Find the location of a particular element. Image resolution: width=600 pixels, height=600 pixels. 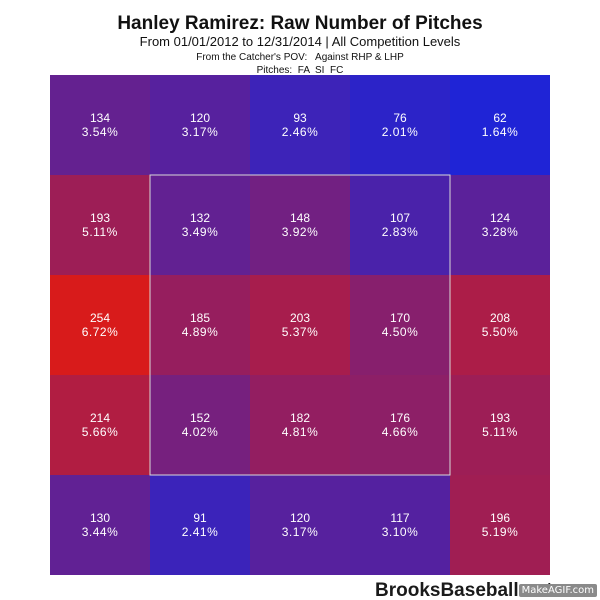

heatmap-cell-r0-c0 is located at coordinates (100, 125).